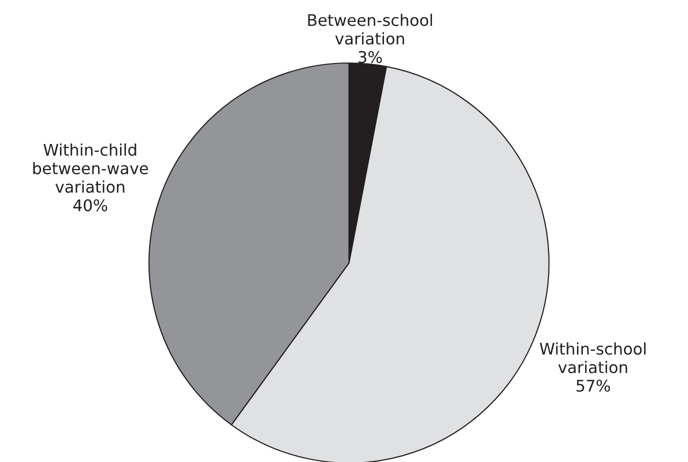  I want to click on data-label: 3%, so click(370, 57).